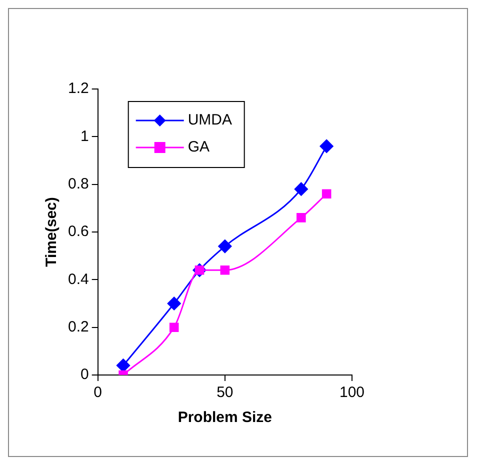  I want to click on y-tick-label: 0.4, so click(78, 279).